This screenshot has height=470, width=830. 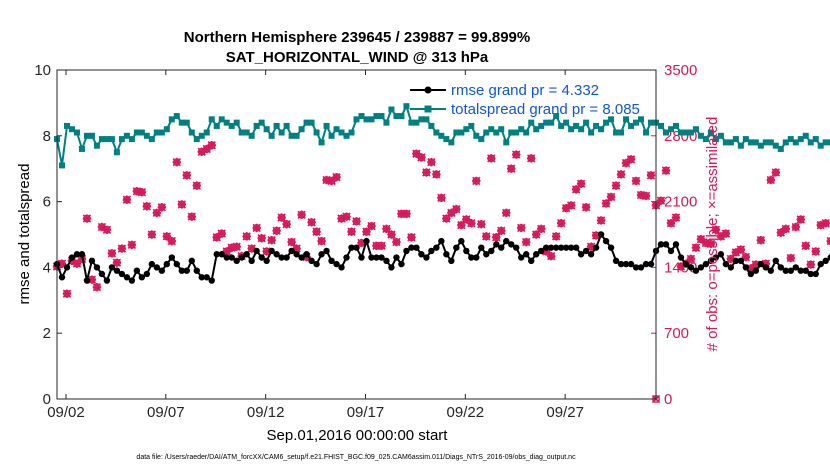 What do you see at coordinates (525, 90) in the screenshot?
I see `legend-rmse-label: rmse grand pr = 4.332` at bounding box center [525, 90].